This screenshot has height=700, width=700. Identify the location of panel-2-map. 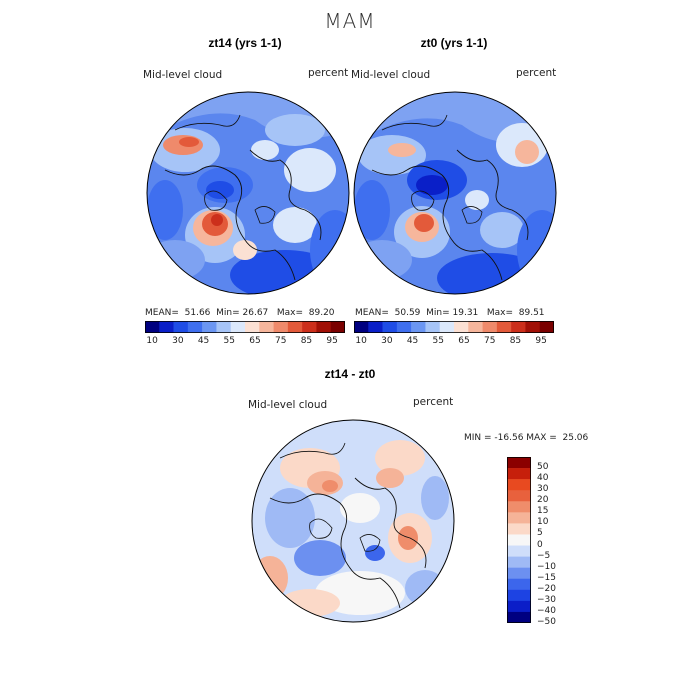
(455, 193).